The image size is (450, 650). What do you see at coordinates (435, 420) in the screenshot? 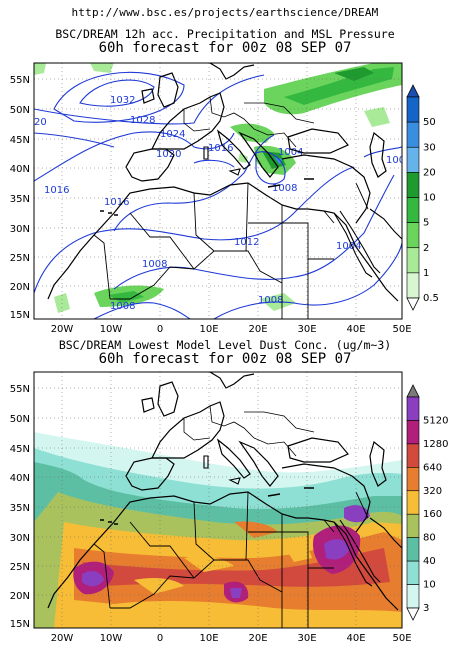
I see `colorbar-label: 5120` at bounding box center [435, 420].